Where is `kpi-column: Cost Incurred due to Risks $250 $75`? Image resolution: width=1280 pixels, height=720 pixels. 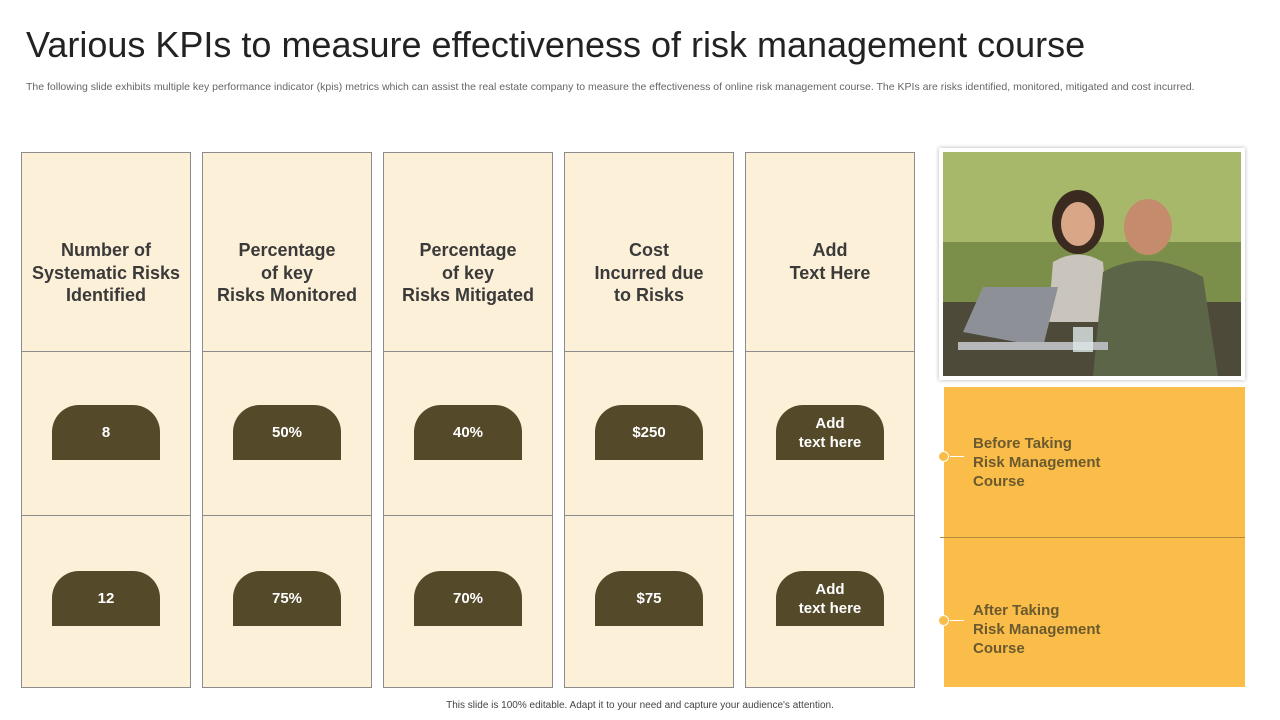 kpi-column: Cost Incurred due to Risks $250 $75 is located at coordinates (649, 420).